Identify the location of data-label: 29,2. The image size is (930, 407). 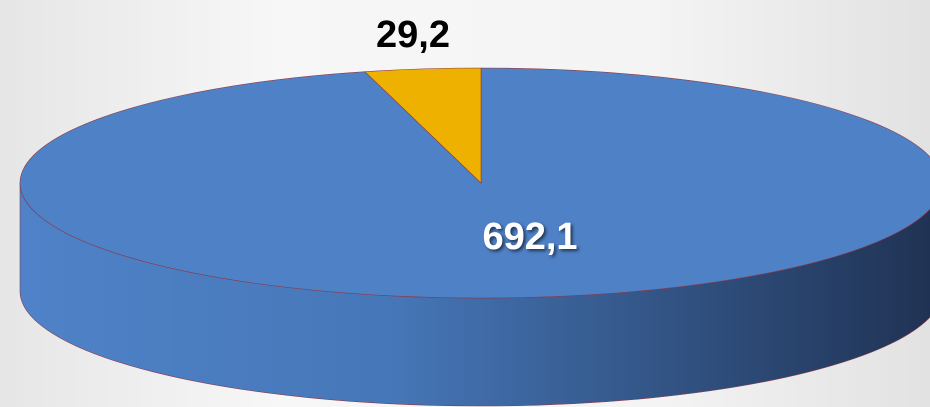
(413, 35).